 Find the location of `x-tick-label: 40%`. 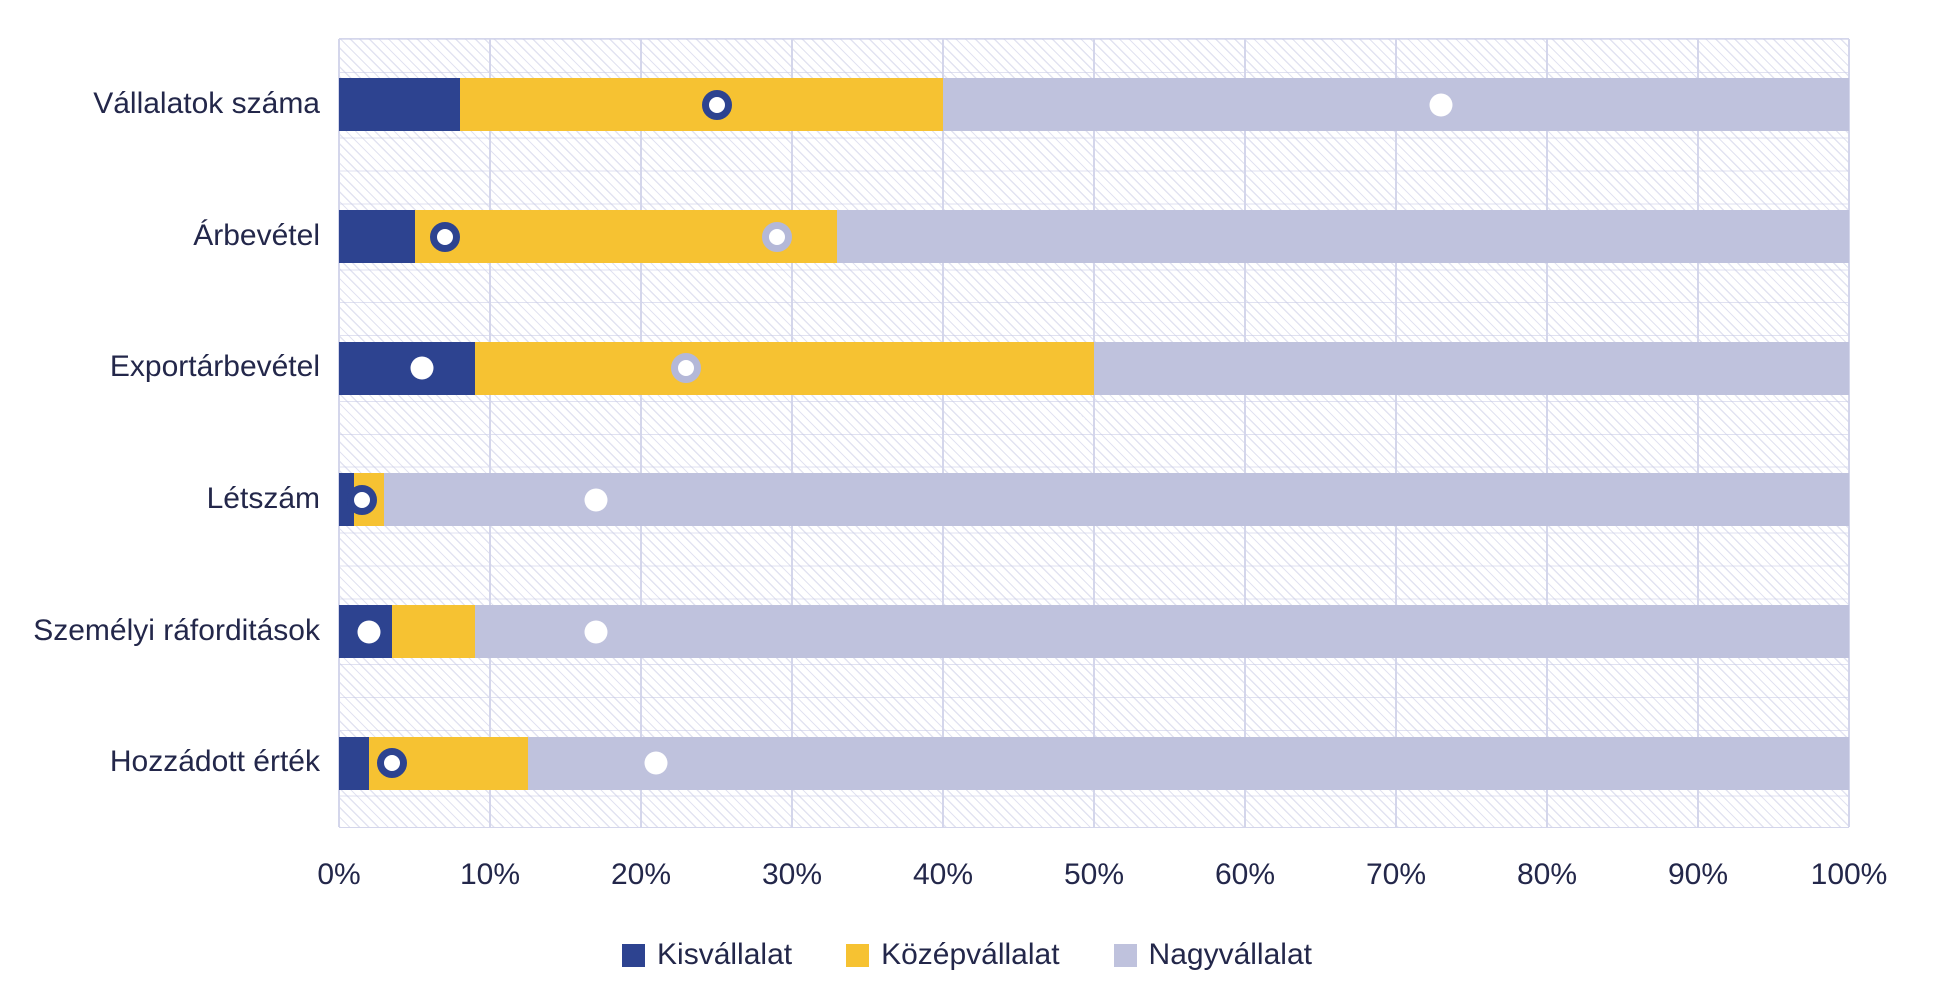

x-tick-label: 40% is located at coordinates (943, 874).